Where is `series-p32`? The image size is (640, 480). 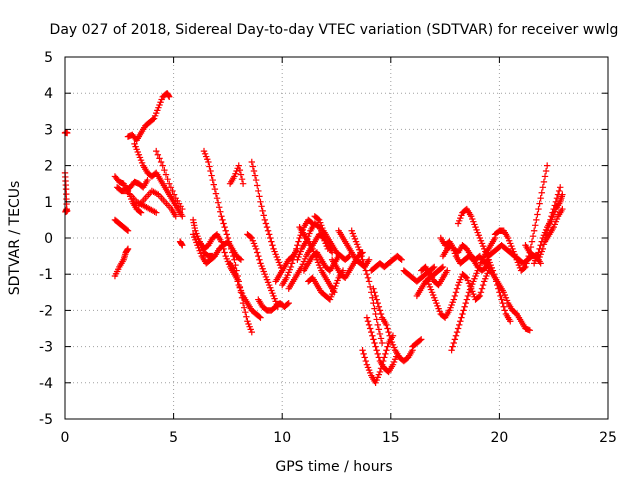
series-p32 is located at coordinates (382, 345).